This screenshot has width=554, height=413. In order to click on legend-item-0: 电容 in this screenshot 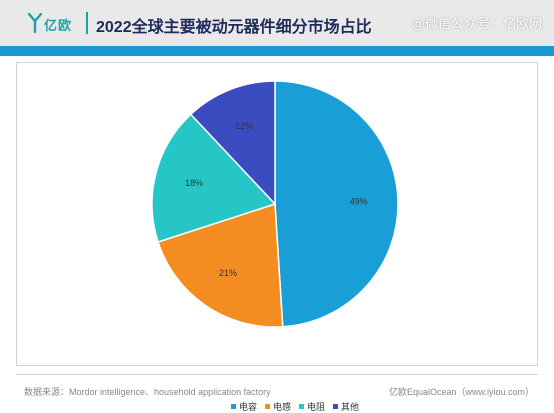, I will do `click(244, 406)`.